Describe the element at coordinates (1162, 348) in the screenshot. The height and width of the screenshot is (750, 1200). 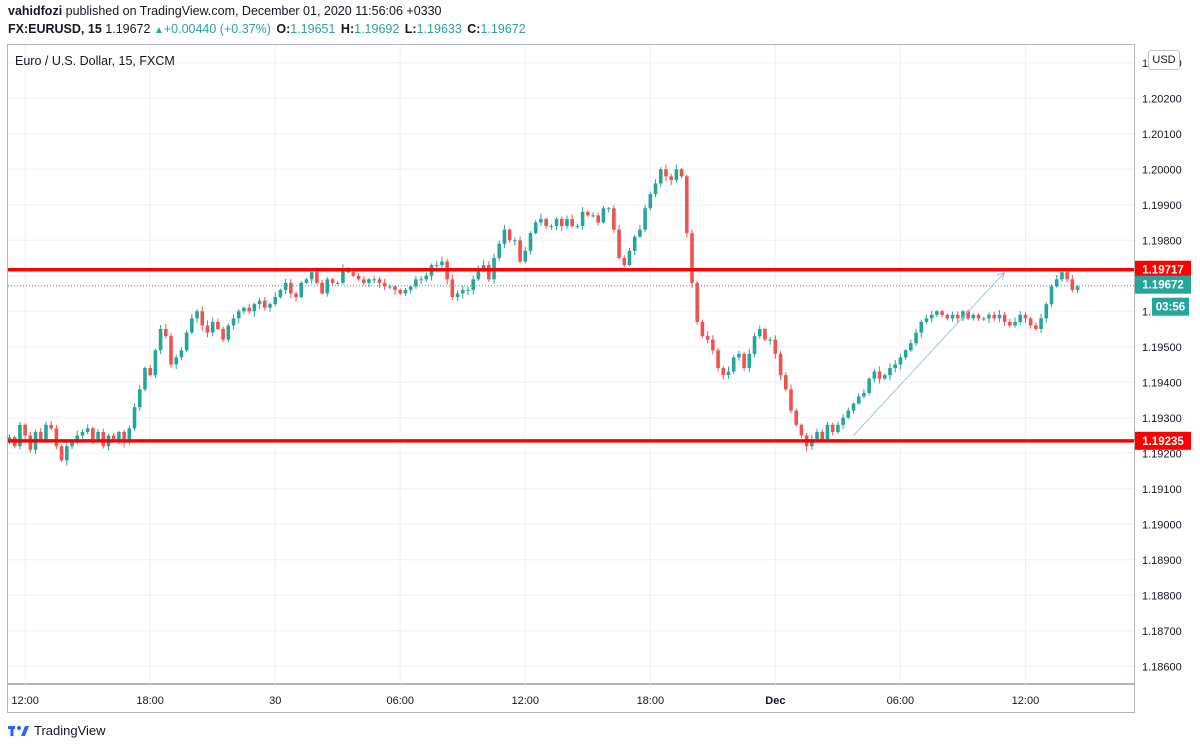
I see `y-tick-label: 1.19500` at that location.